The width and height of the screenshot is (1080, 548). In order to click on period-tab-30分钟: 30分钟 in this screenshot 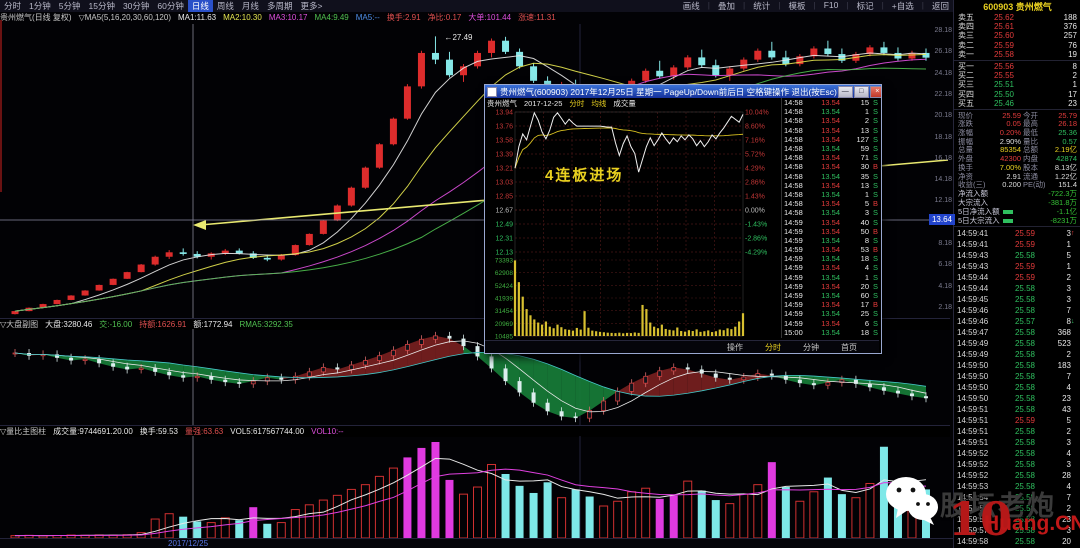, I will do `click(136, 6)`.